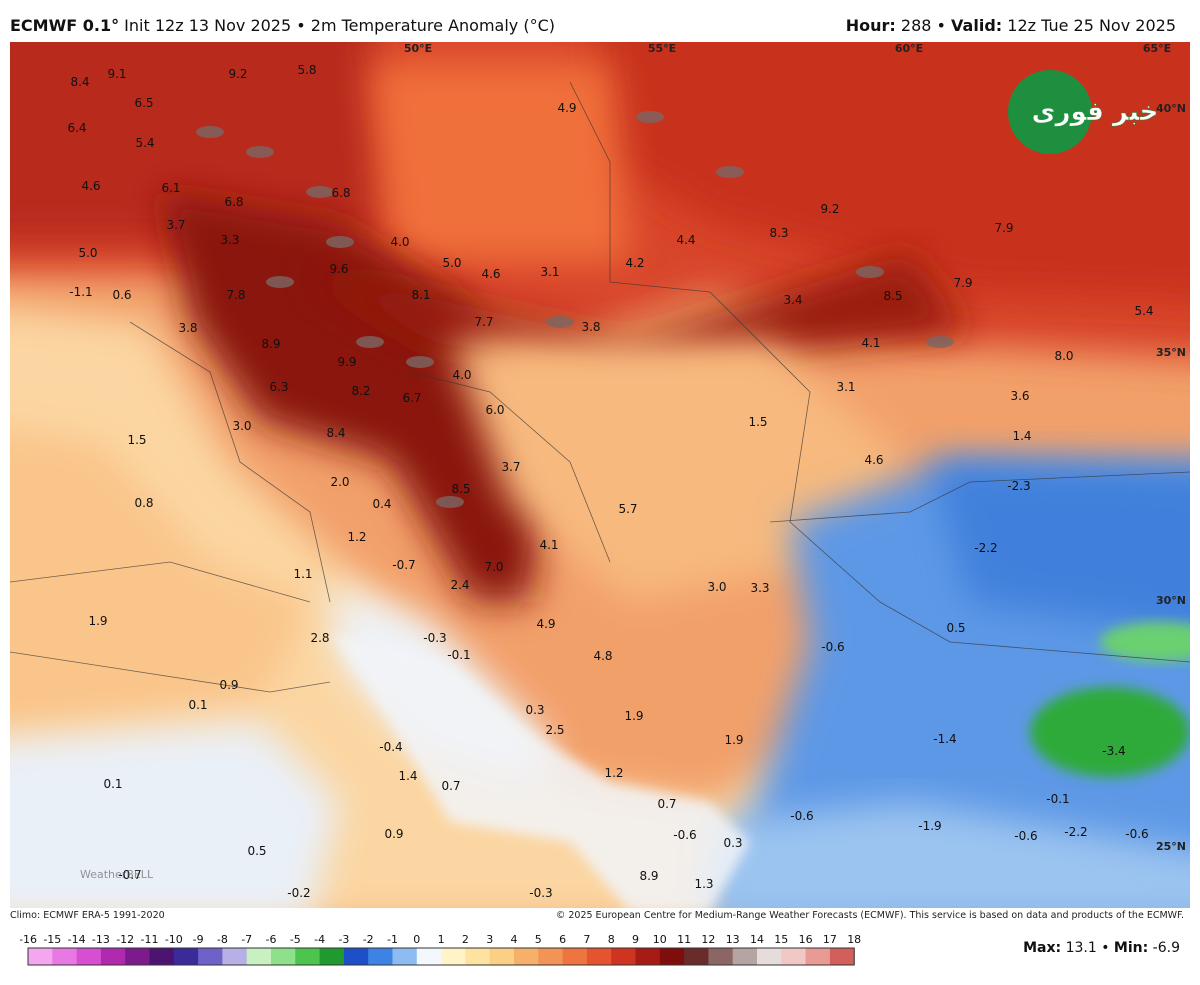 The image size is (1200, 985). I want to click on colorbar-tick: -3, so click(343, 939).